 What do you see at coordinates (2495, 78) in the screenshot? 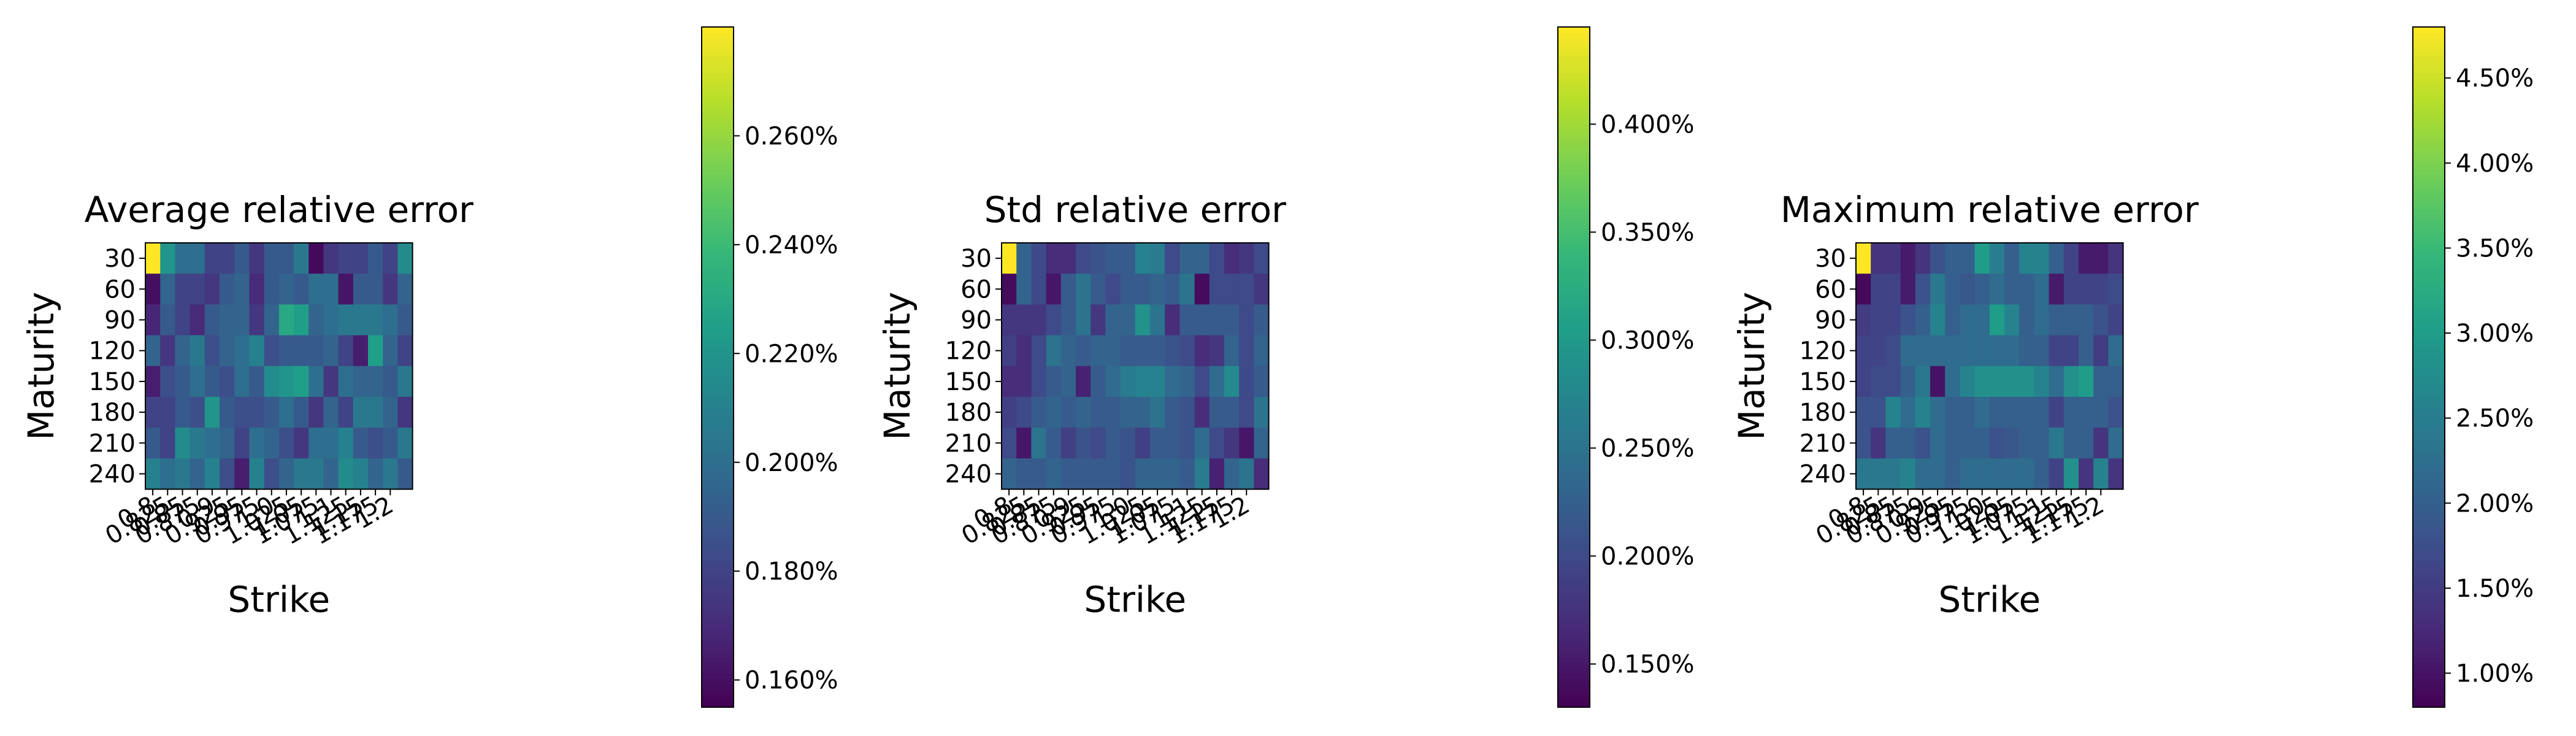
I see `colorbar-tick-label: 4.50%` at bounding box center [2495, 78].